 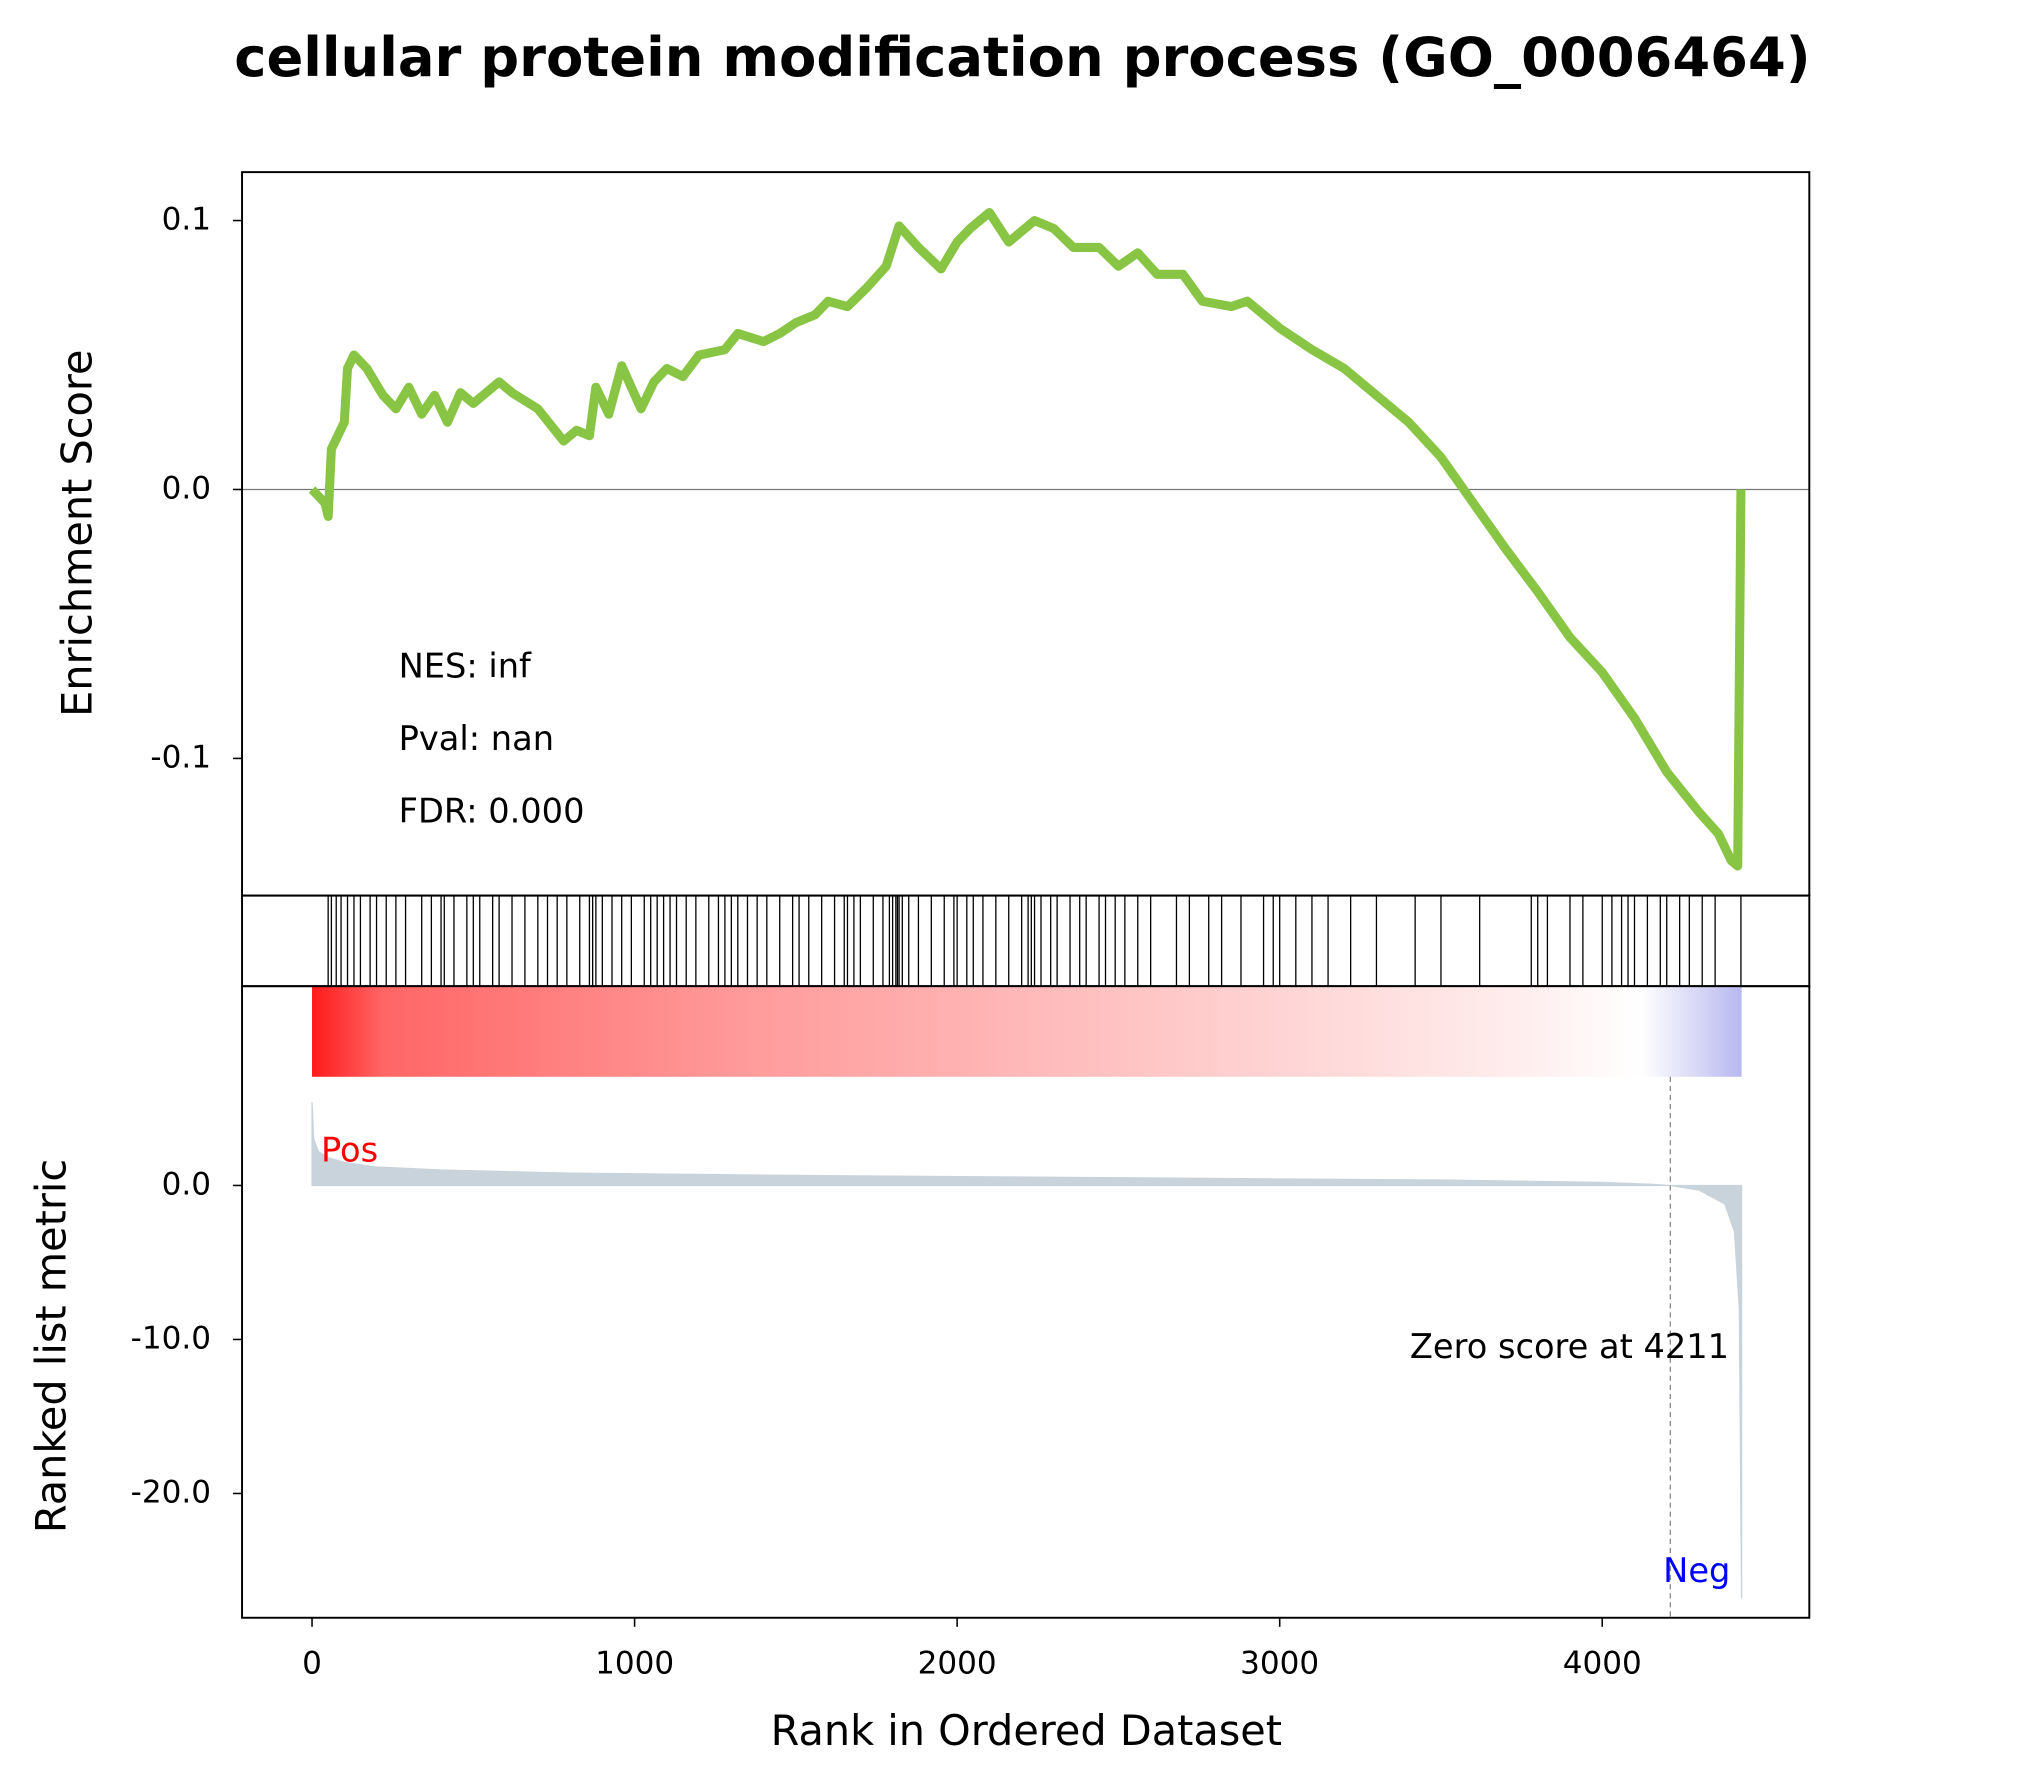 I want to click on x-tick-label: 0, so click(x=312, y=1663).